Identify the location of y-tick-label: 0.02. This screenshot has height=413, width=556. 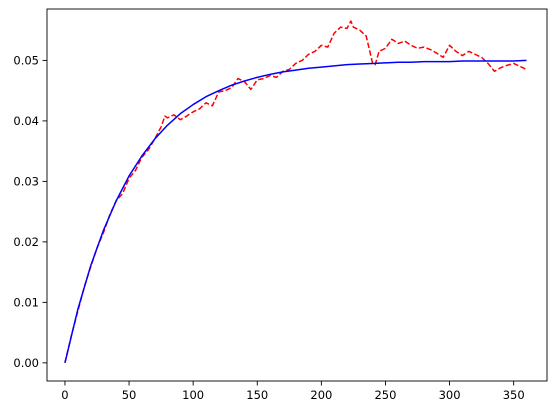
(26, 242).